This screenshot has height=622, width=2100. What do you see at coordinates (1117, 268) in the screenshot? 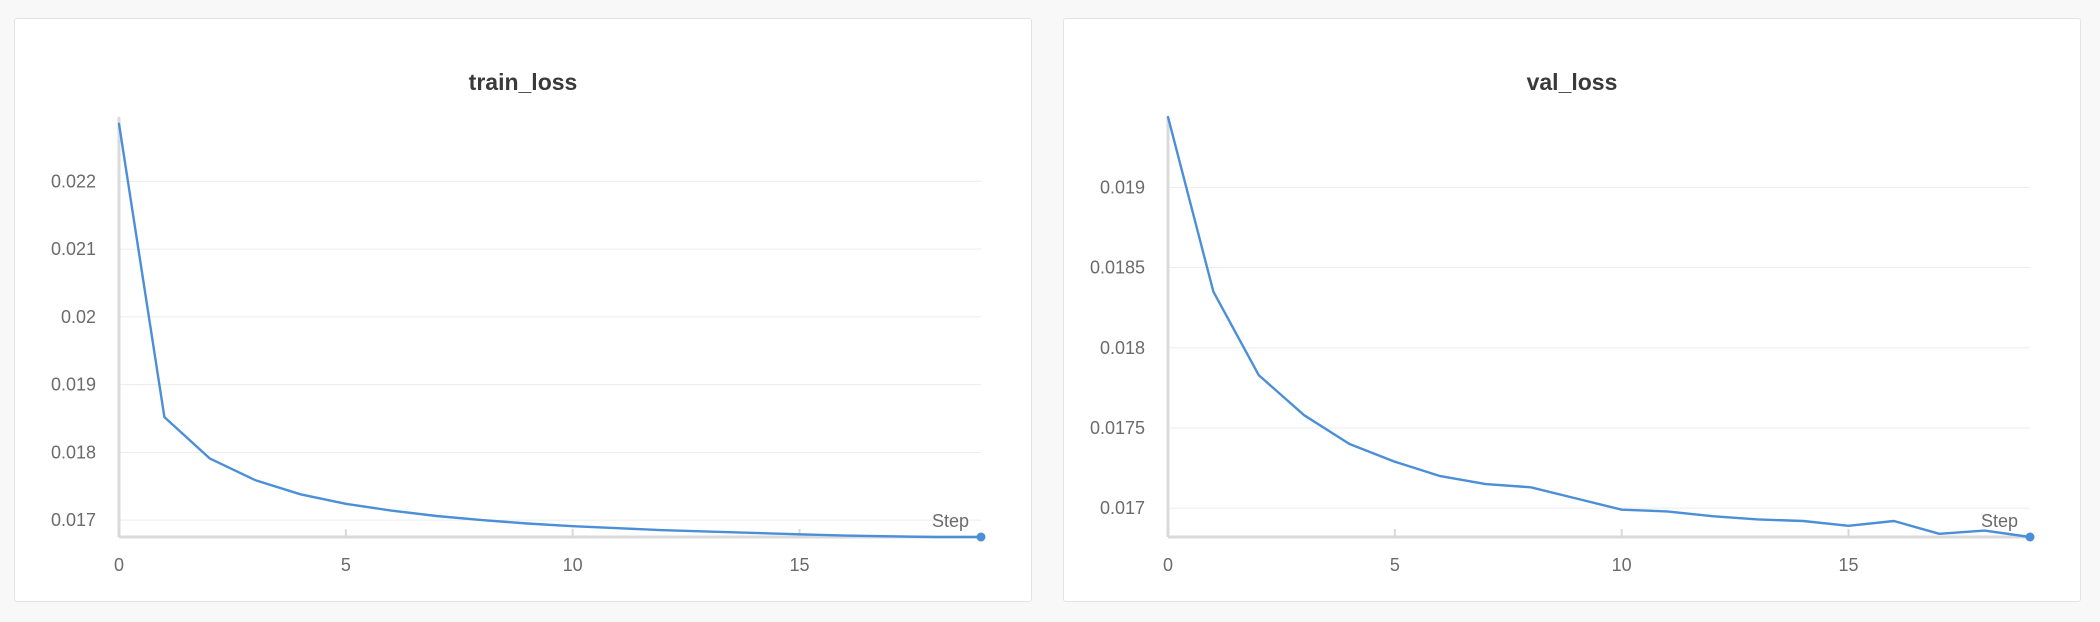
I see `y-tick-label: 0.0185` at bounding box center [1117, 268].